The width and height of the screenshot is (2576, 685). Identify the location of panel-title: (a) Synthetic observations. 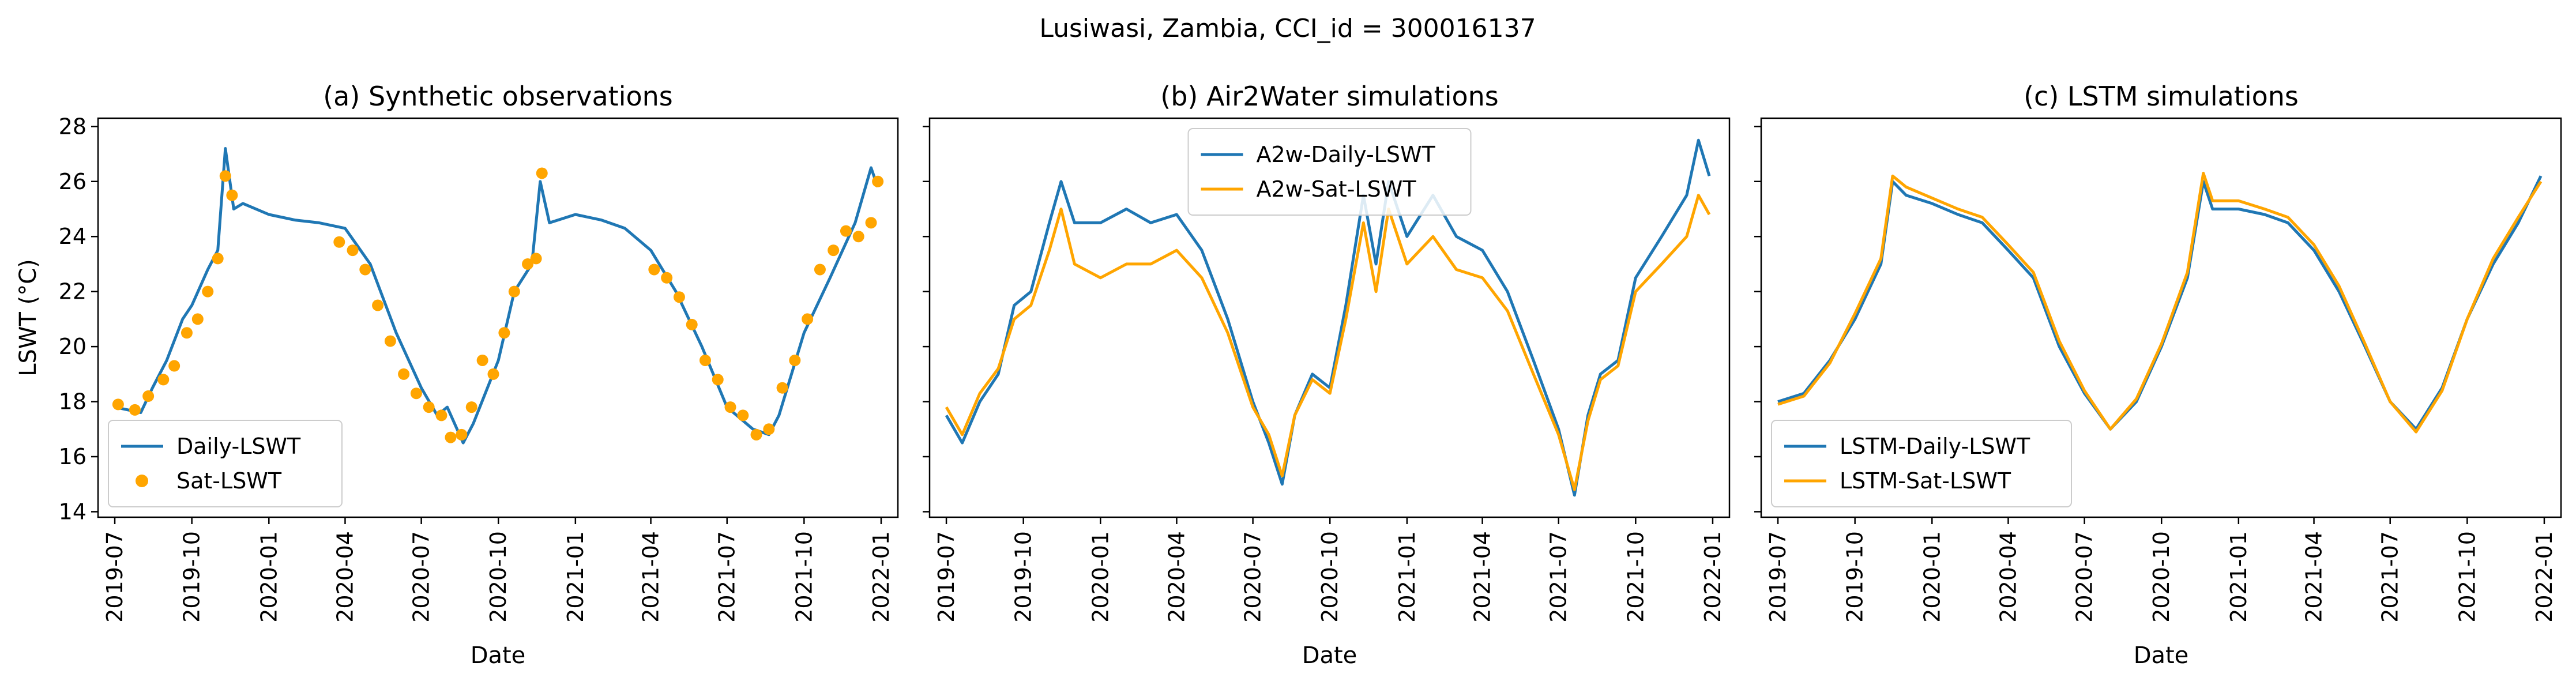
(498, 96).